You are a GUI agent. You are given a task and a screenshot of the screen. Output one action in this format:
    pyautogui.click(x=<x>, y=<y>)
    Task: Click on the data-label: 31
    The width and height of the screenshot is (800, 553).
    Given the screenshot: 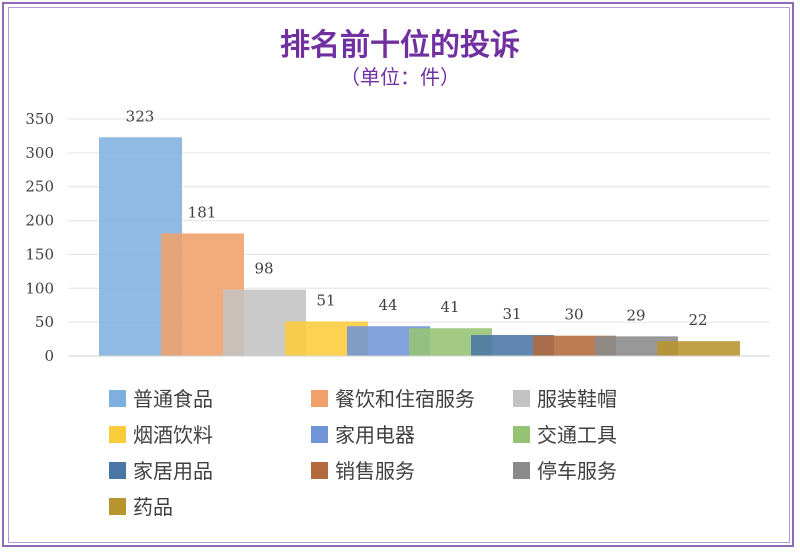 What is the action you would take?
    pyautogui.click(x=511, y=314)
    